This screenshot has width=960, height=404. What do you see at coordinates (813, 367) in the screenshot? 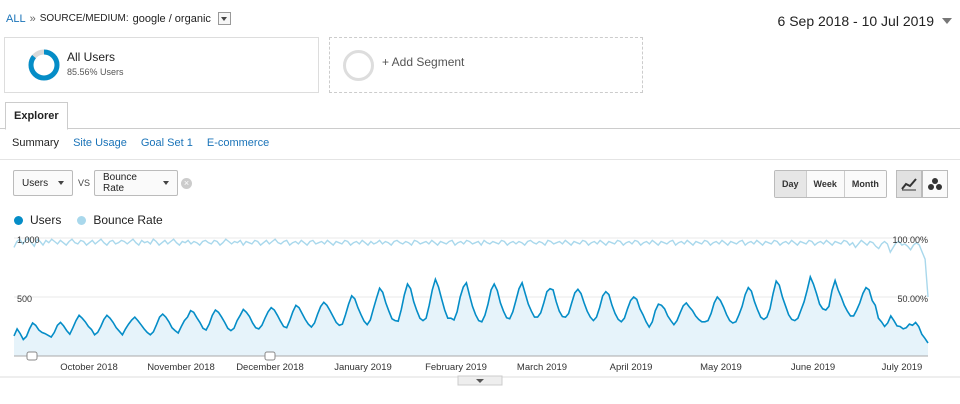
I see `x-tick-label: June 2019` at bounding box center [813, 367].